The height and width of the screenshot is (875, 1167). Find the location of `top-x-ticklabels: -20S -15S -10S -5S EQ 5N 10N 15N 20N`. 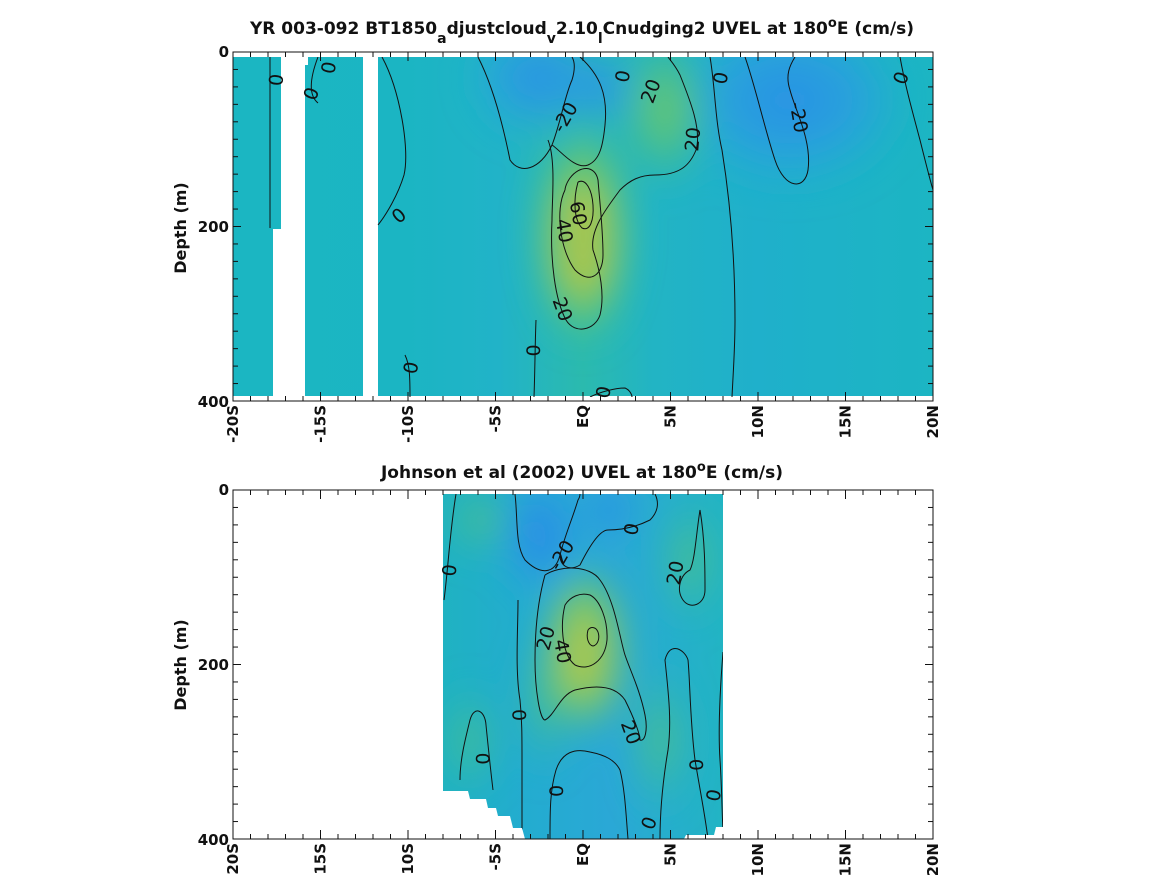

top-x-ticklabels: -20S -15S -10S -5S EQ 5N 10N 15N 20N is located at coordinates (583, 424).